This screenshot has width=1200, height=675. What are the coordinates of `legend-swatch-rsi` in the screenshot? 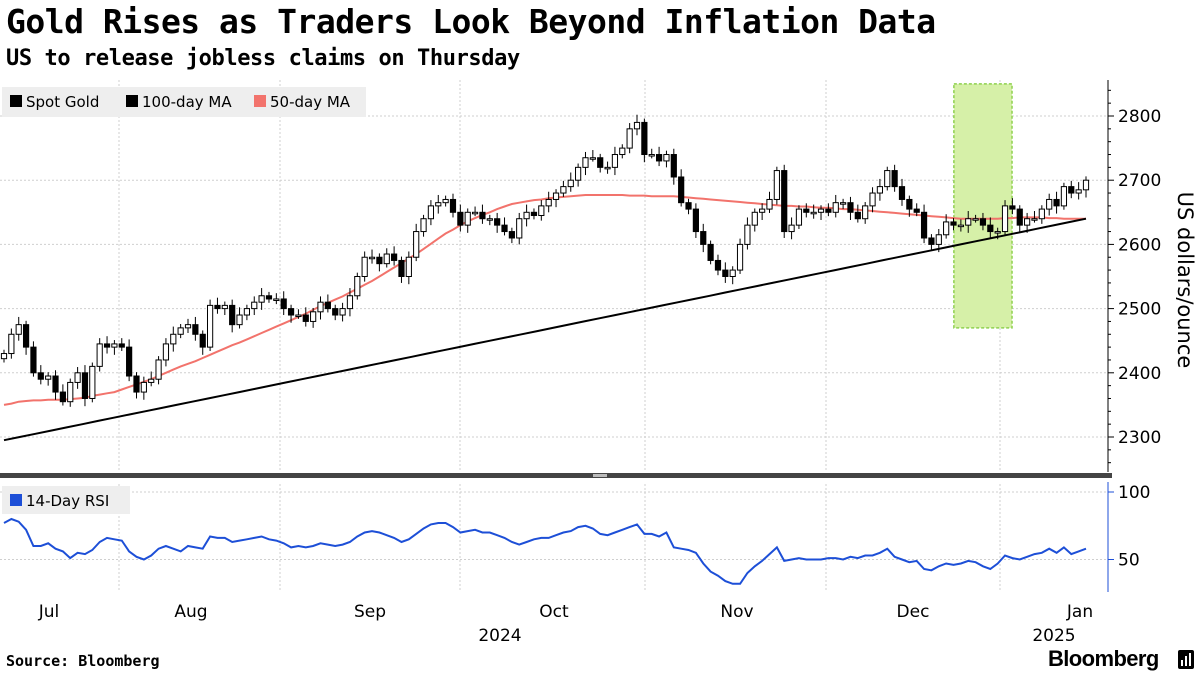 It's located at (16, 500).